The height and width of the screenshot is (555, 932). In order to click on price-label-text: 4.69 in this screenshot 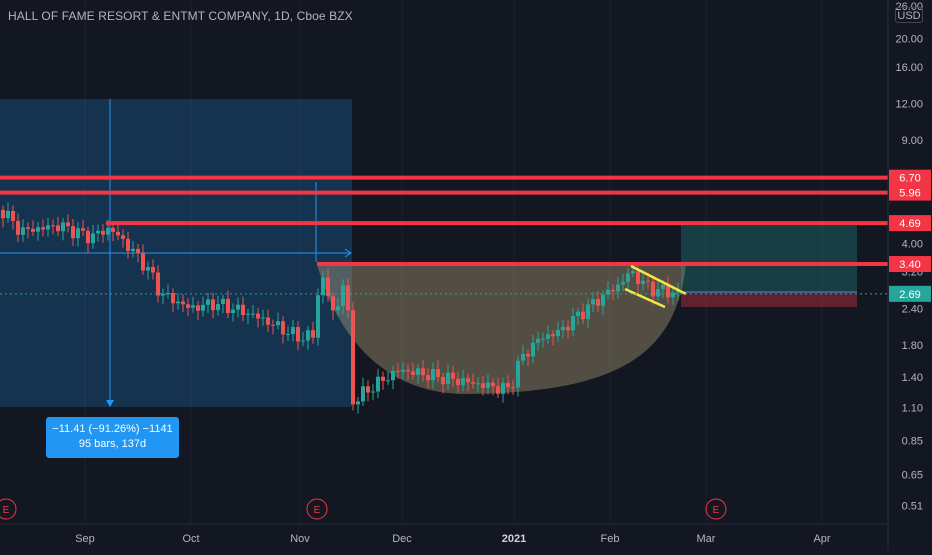, I will do `click(909, 224)`.